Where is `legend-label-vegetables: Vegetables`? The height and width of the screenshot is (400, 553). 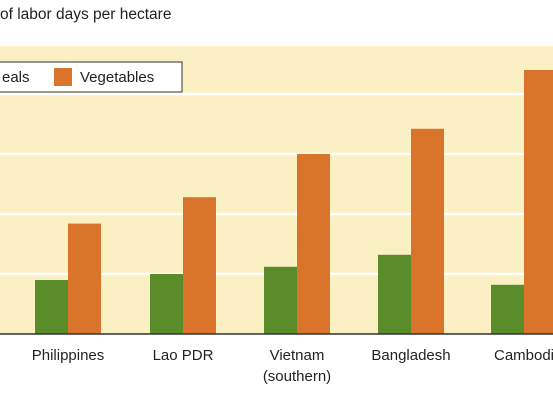 legend-label-vegetables: Vegetables is located at coordinates (117, 77).